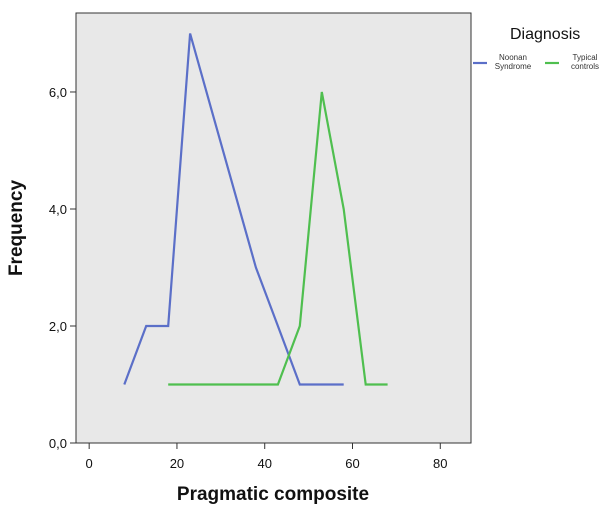 The height and width of the screenshot is (508, 615). Describe the element at coordinates (16, 228) in the screenshot. I see `y-axis-title: Frequency` at that location.